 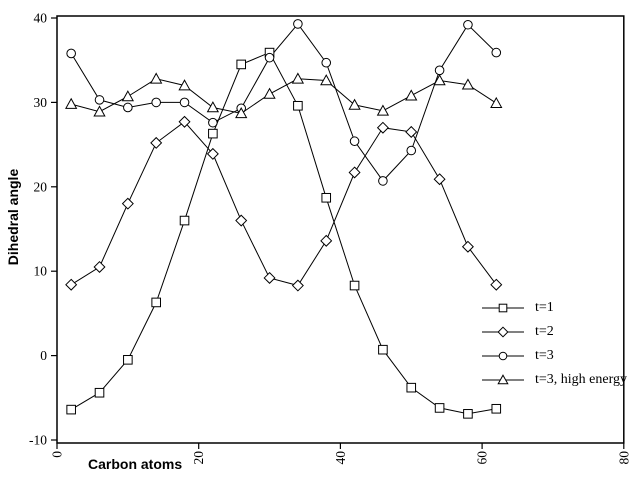 I want to click on series-line-triangle, so click(x=284, y=96).